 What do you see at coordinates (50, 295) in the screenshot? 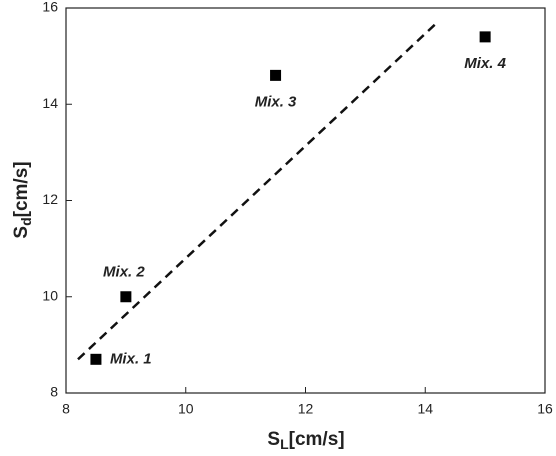
I see `y-tick-label: 10` at bounding box center [50, 295].